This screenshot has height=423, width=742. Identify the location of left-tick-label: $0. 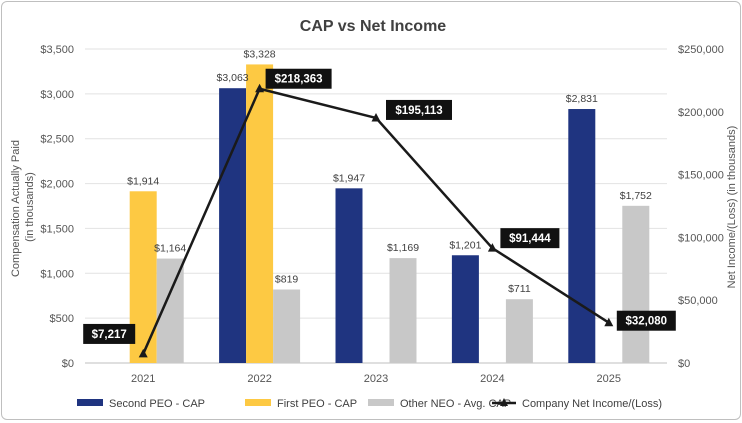
(68, 364).